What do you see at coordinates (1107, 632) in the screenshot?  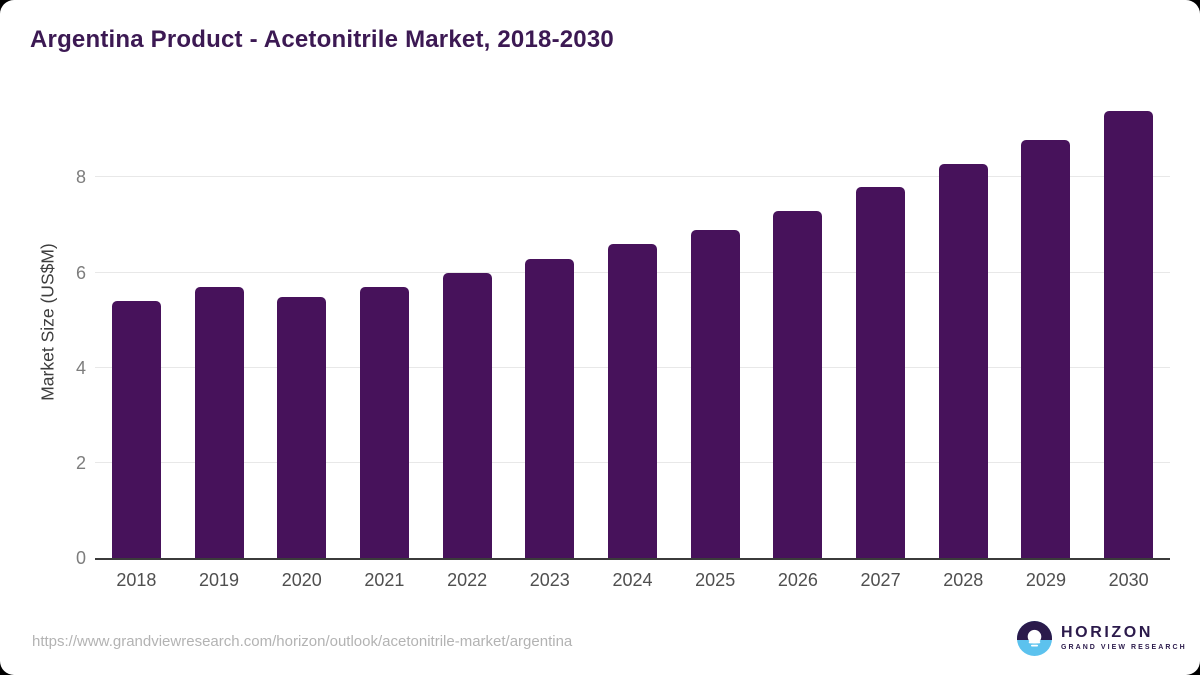 I see `logo-name: HORIZON` at bounding box center [1107, 632].